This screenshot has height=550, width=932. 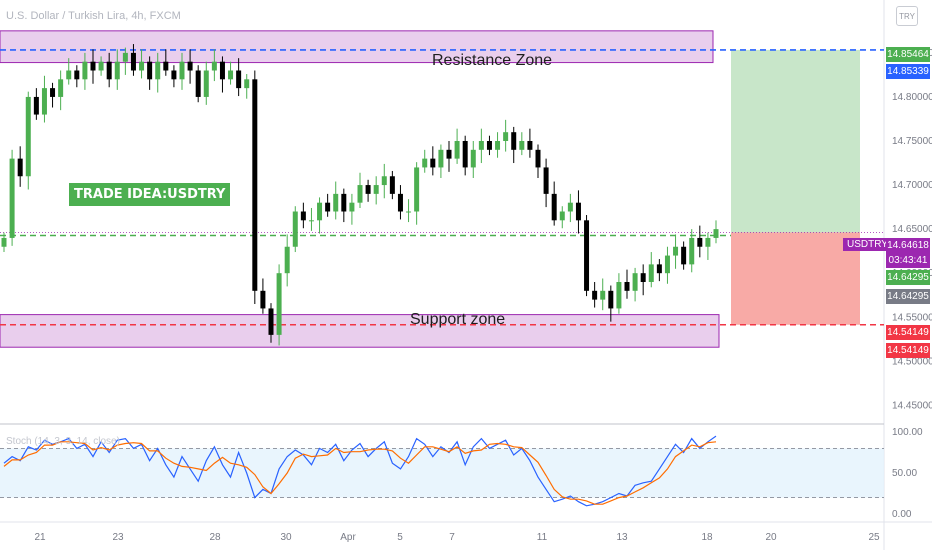 I want to click on price-tag-resistance-top: 14.85464, so click(x=908, y=54).